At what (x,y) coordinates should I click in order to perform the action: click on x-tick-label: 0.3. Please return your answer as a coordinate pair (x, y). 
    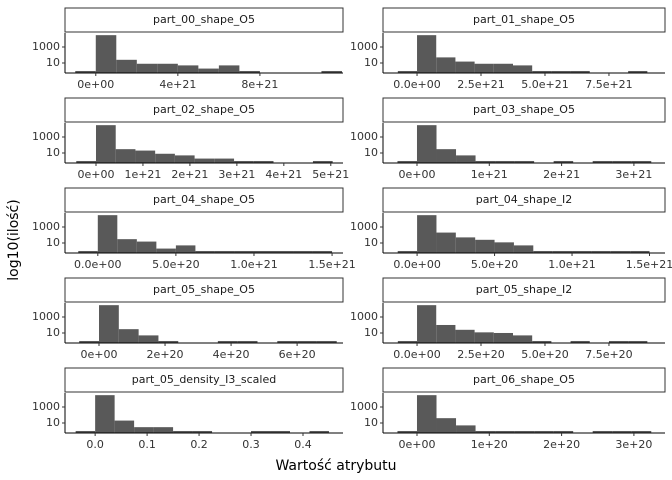
    Looking at the image, I should click on (251, 444).